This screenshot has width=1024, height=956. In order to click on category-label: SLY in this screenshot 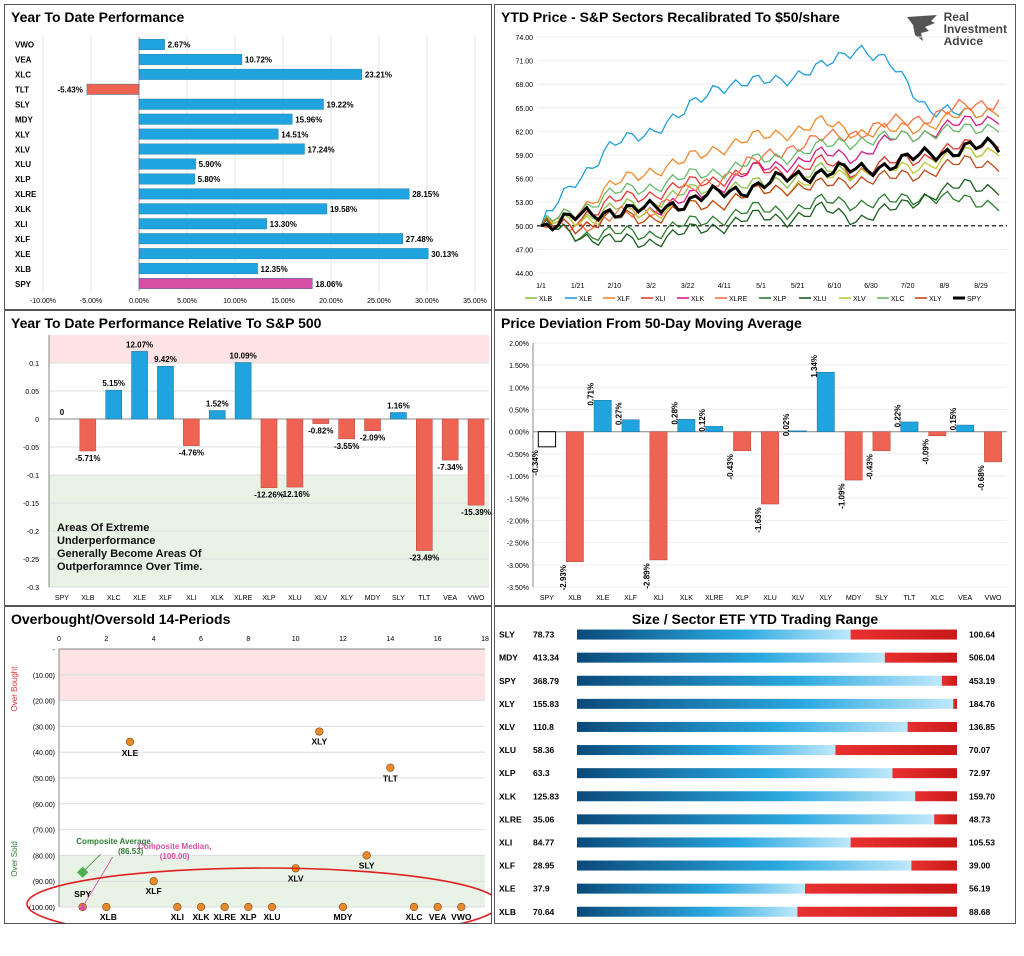, I will do `click(398, 598)`.